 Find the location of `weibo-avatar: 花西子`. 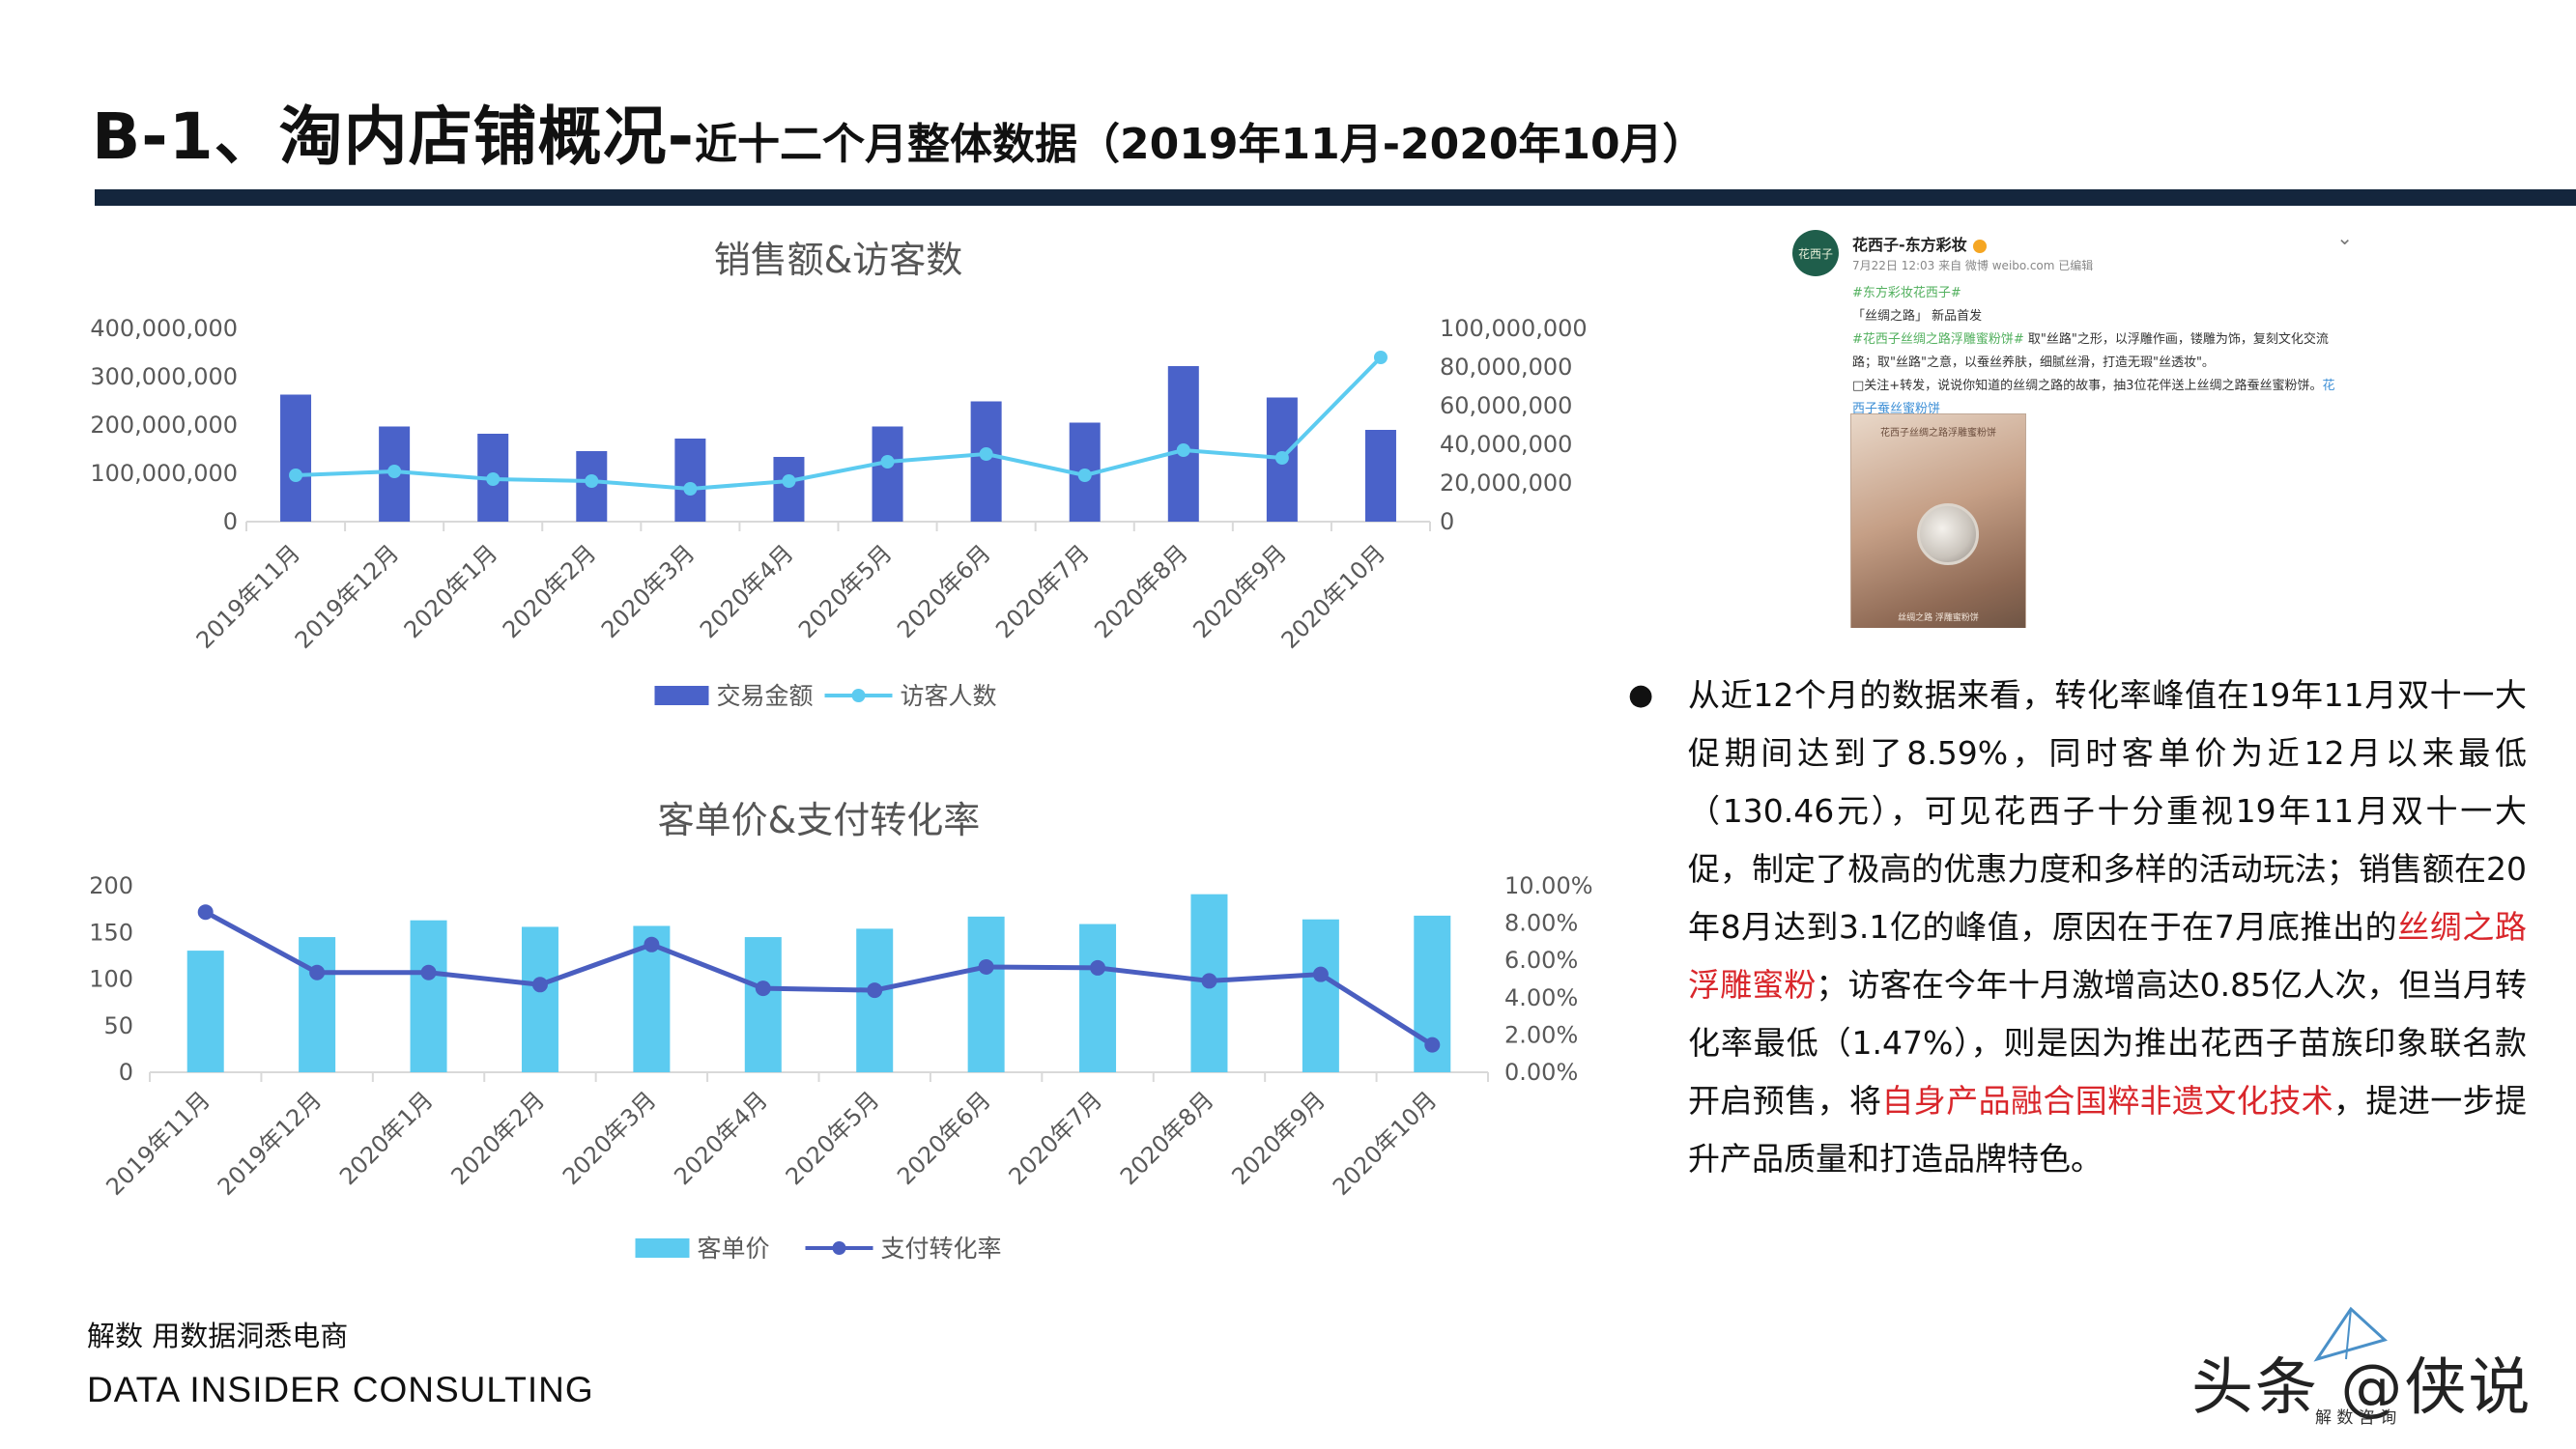

weibo-avatar: 花西子 is located at coordinates (1816, 253).